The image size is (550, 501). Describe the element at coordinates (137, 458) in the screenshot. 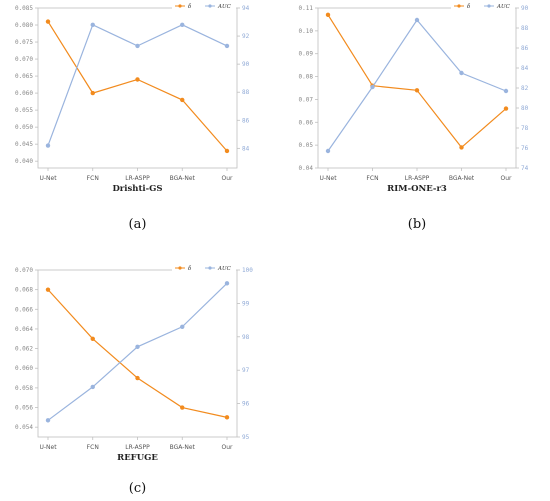

I see `chart-title: REFUGE` at that location.